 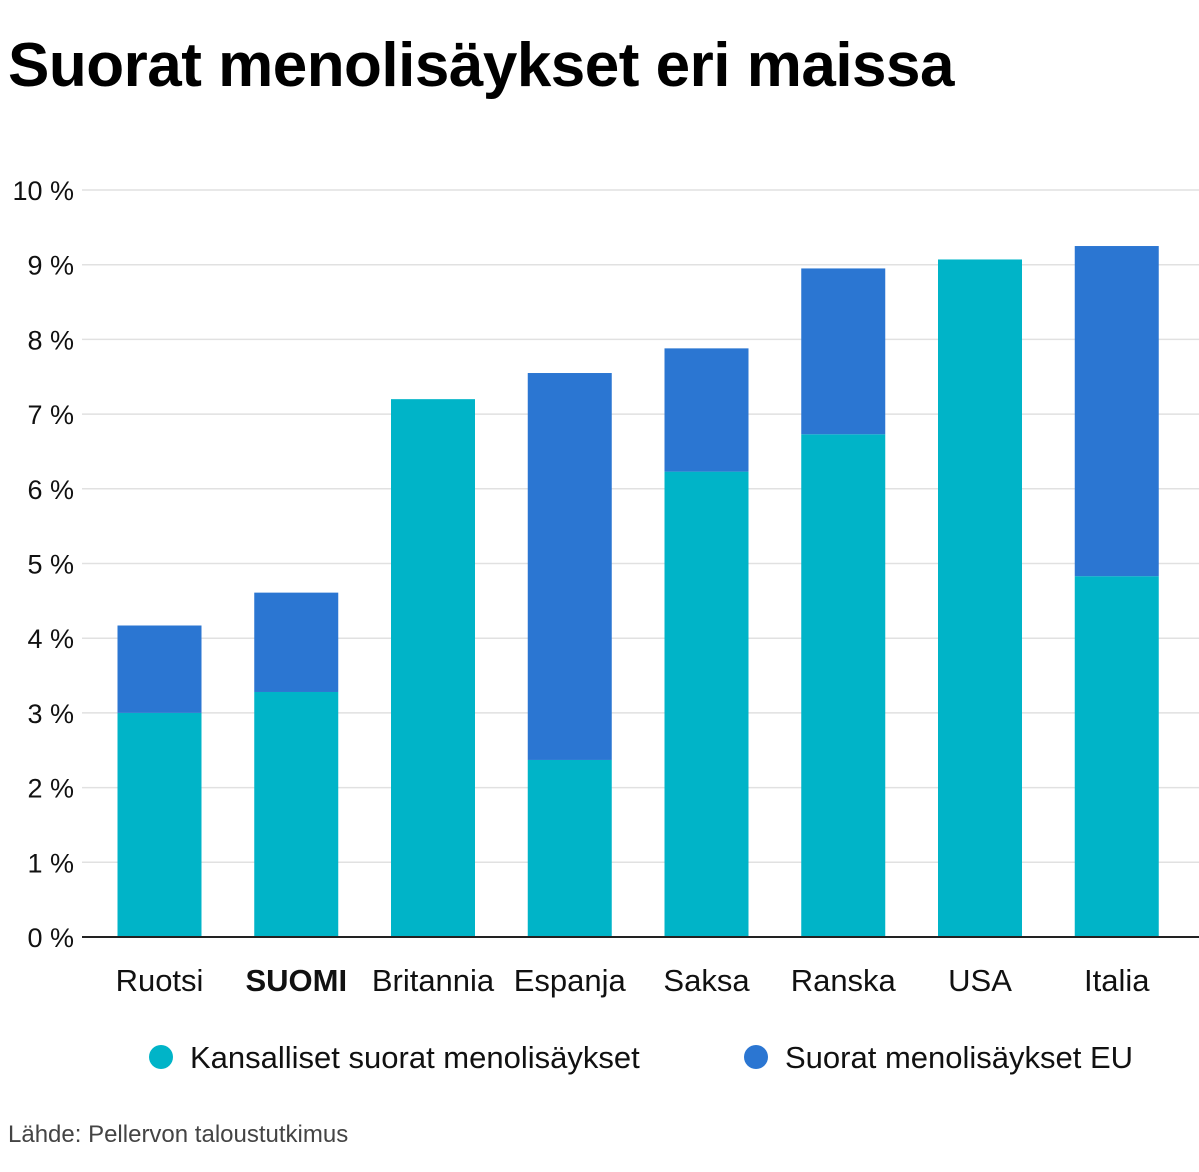 What do you see at coordinates (43, 191) in the screenshot?
I see `y-tick-label: 10 %` at bounding box center [43, 191].